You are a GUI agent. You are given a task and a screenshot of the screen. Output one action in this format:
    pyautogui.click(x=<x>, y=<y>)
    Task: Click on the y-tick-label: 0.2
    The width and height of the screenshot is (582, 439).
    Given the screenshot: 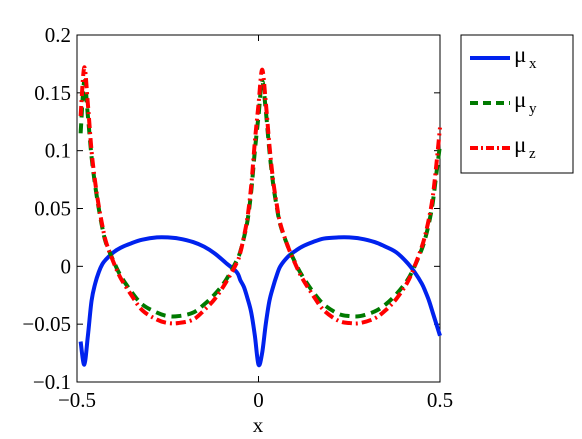 What is the action you would take?
    pyautogui.click(x=58, y=35)
    